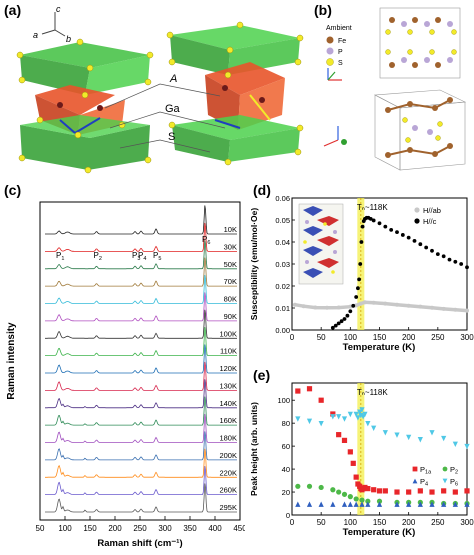 Image resolution: width=474 pixels, height=555 pixels. I want to click on peak-ytick-label-20: 20, so click(286, 492).